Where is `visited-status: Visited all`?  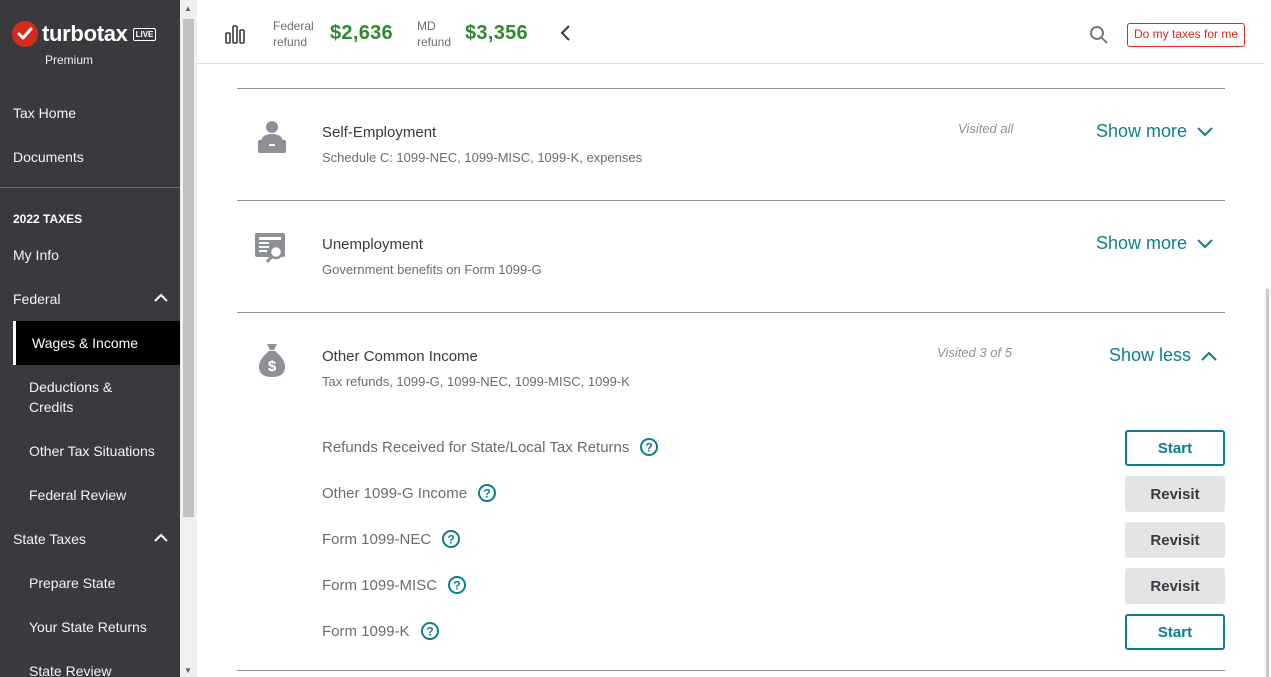 visited-status: Visited all is located at coordinates (986, 128).